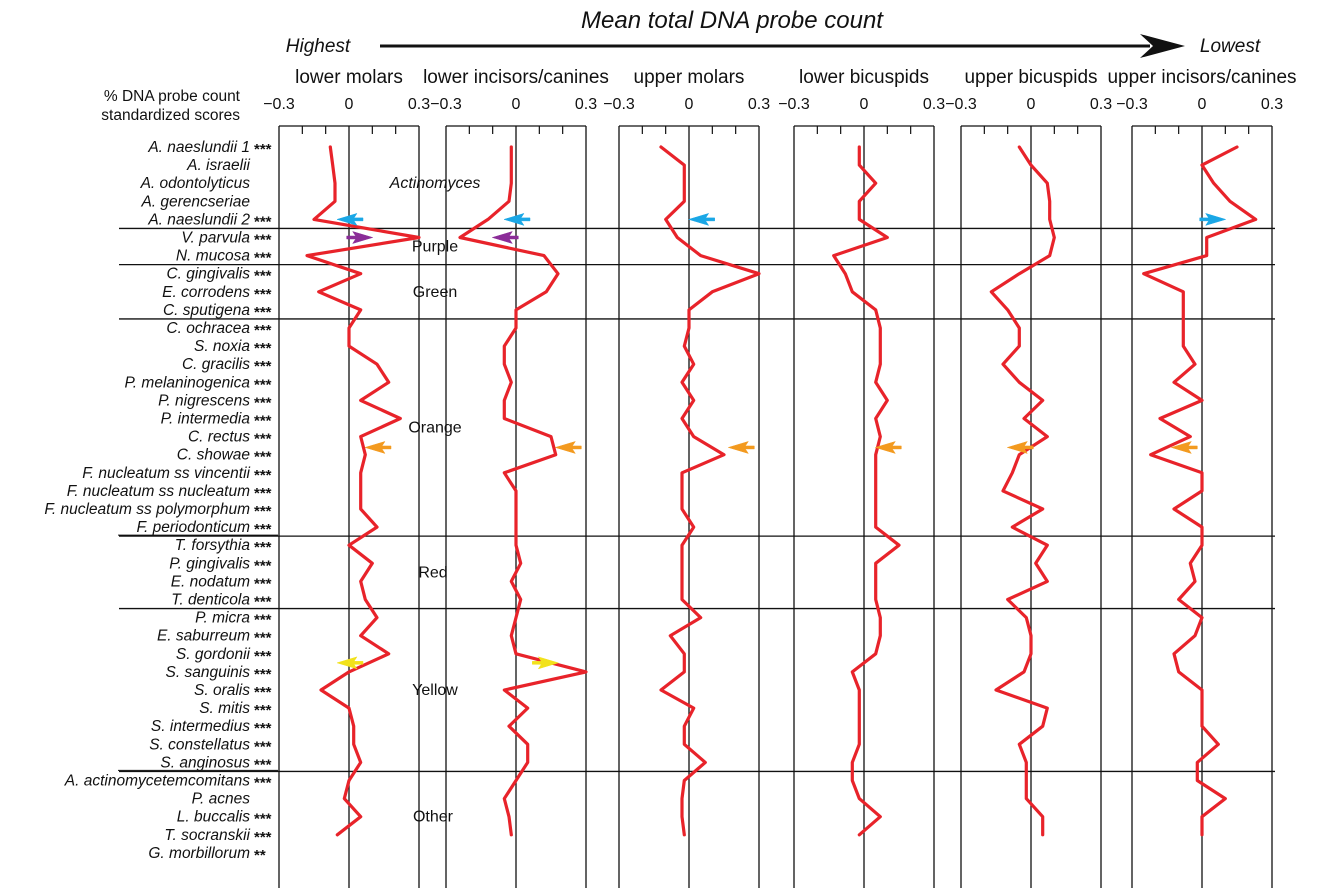  Describe the element at coordinates (864, 77) in the screenshot. I see `panel-header: lower bicuspids` at that location.